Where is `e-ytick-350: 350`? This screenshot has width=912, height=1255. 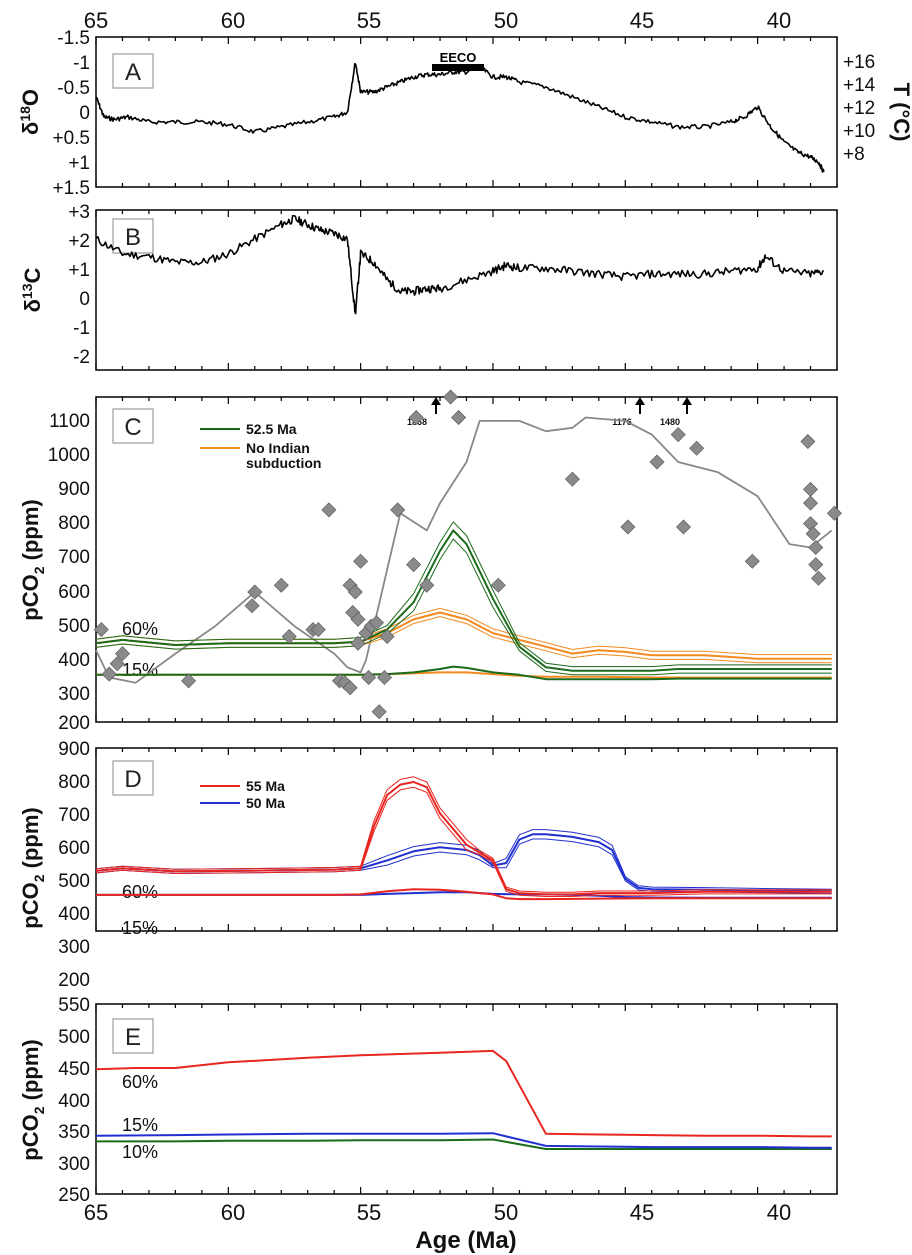 e-ytick-350: 350 is located at coordinates (74, 1132).